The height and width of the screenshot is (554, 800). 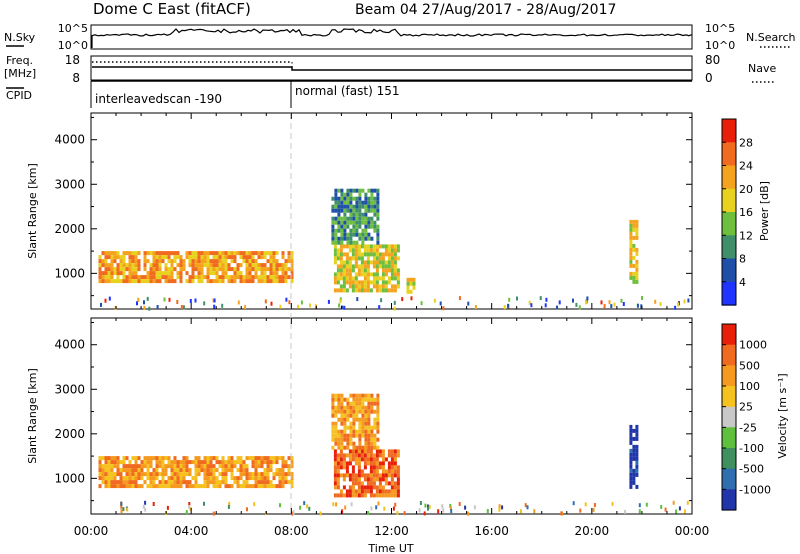 What do you see at coordinates (32, 416) in the screenshot?
I see `velocity-ylabel: Slant Range [km]` at bounding box center [32, 416].